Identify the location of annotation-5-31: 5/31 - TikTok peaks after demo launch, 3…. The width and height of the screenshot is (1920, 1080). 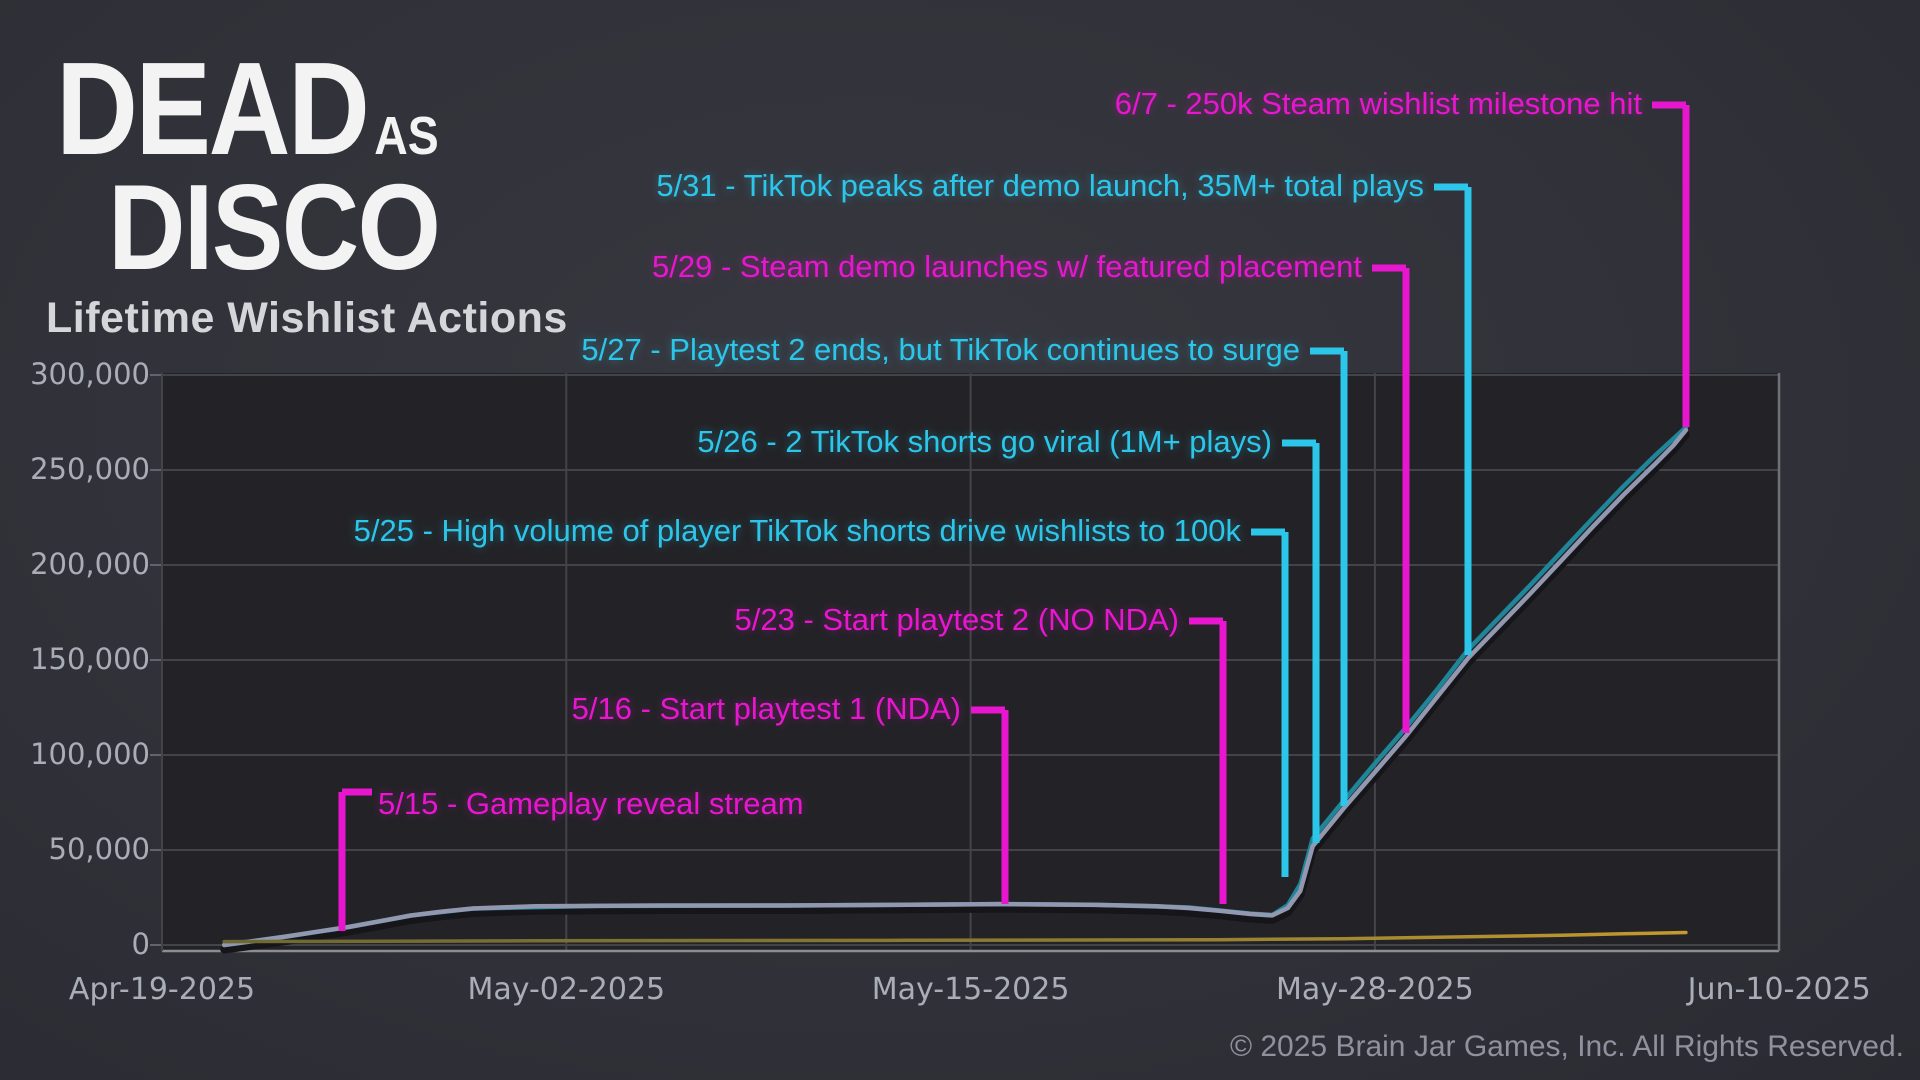
(1040, 185).